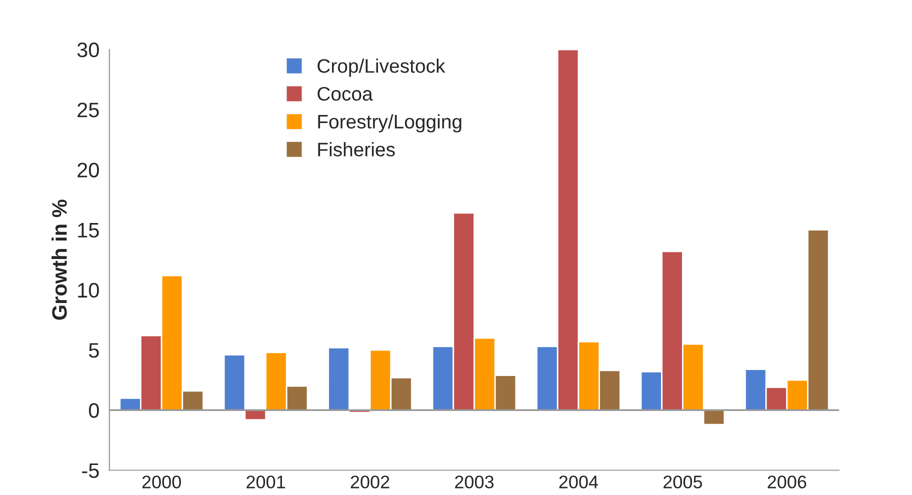 The height and width of the screenshot is (495, 912). What do you see at coordinates (93, 410) in the screenshot?
I see `y-tick-label: 0` at bounding box center [93, 410].